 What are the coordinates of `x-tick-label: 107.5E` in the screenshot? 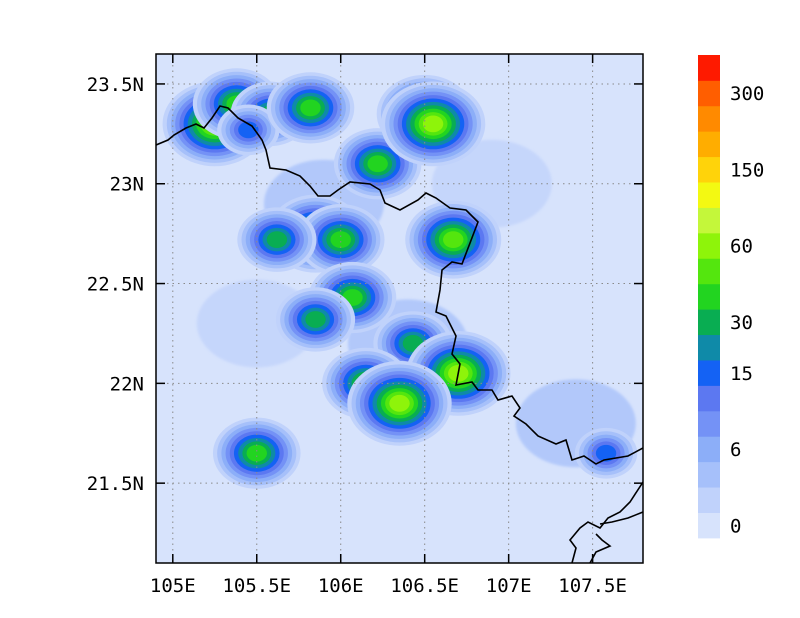 It's located at (592, 586).